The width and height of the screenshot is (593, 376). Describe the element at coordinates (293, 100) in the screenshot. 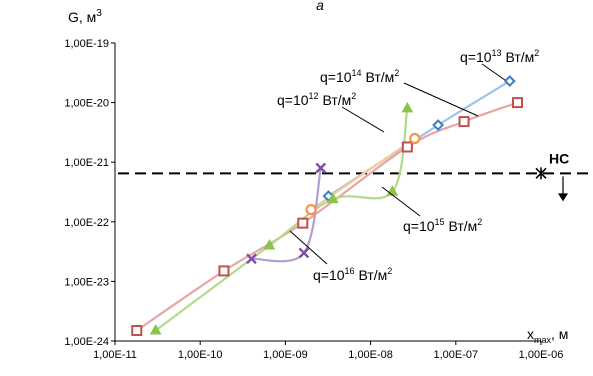

I see `annotation-q12-prefix: q=10` at that location.